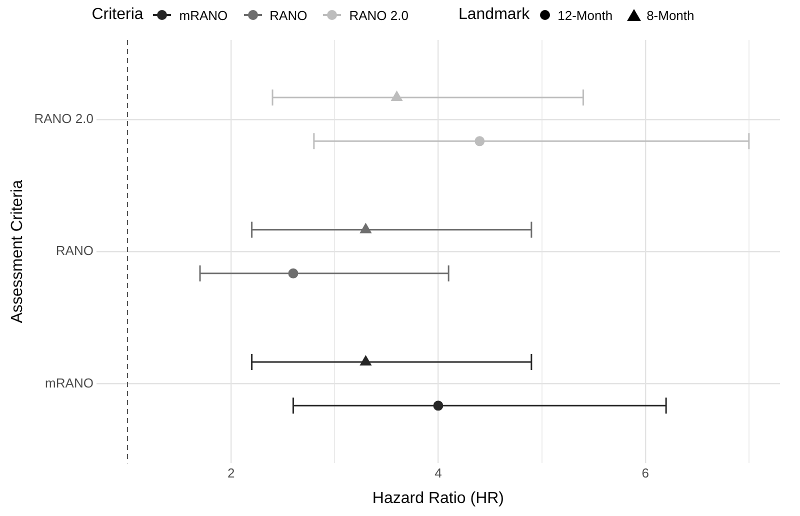 The height and width of the screenshot is (516, 800). What do you see at coordinates (69, 382) in the screenshot?
I see `y-tick-label: mRANO` at bounding box center [69, 382].